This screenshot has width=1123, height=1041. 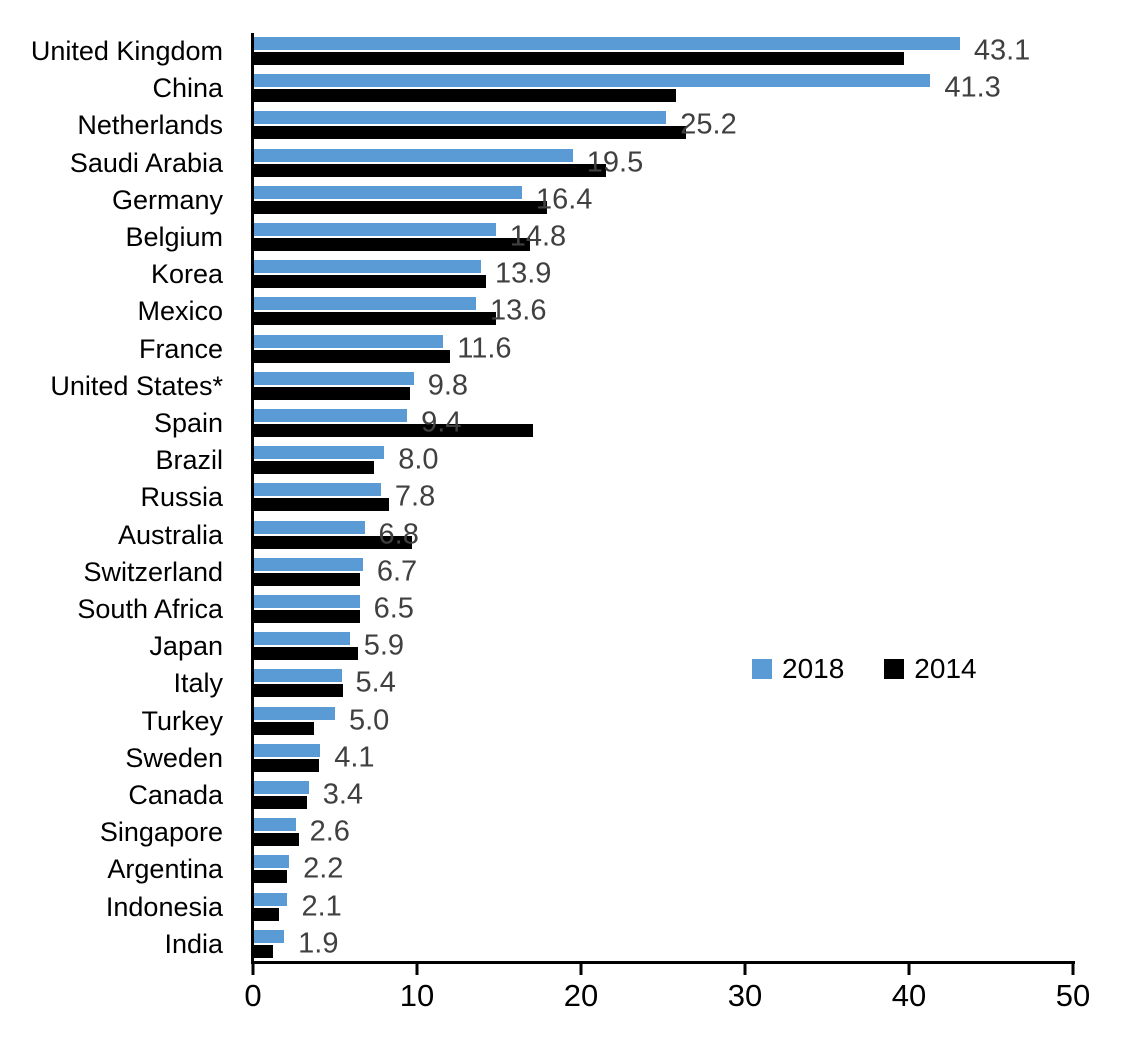 What do you see at coordinates (688, 683) in the screenshot?
I see `bar-group: 5.4` at bounding box center [688, 683].